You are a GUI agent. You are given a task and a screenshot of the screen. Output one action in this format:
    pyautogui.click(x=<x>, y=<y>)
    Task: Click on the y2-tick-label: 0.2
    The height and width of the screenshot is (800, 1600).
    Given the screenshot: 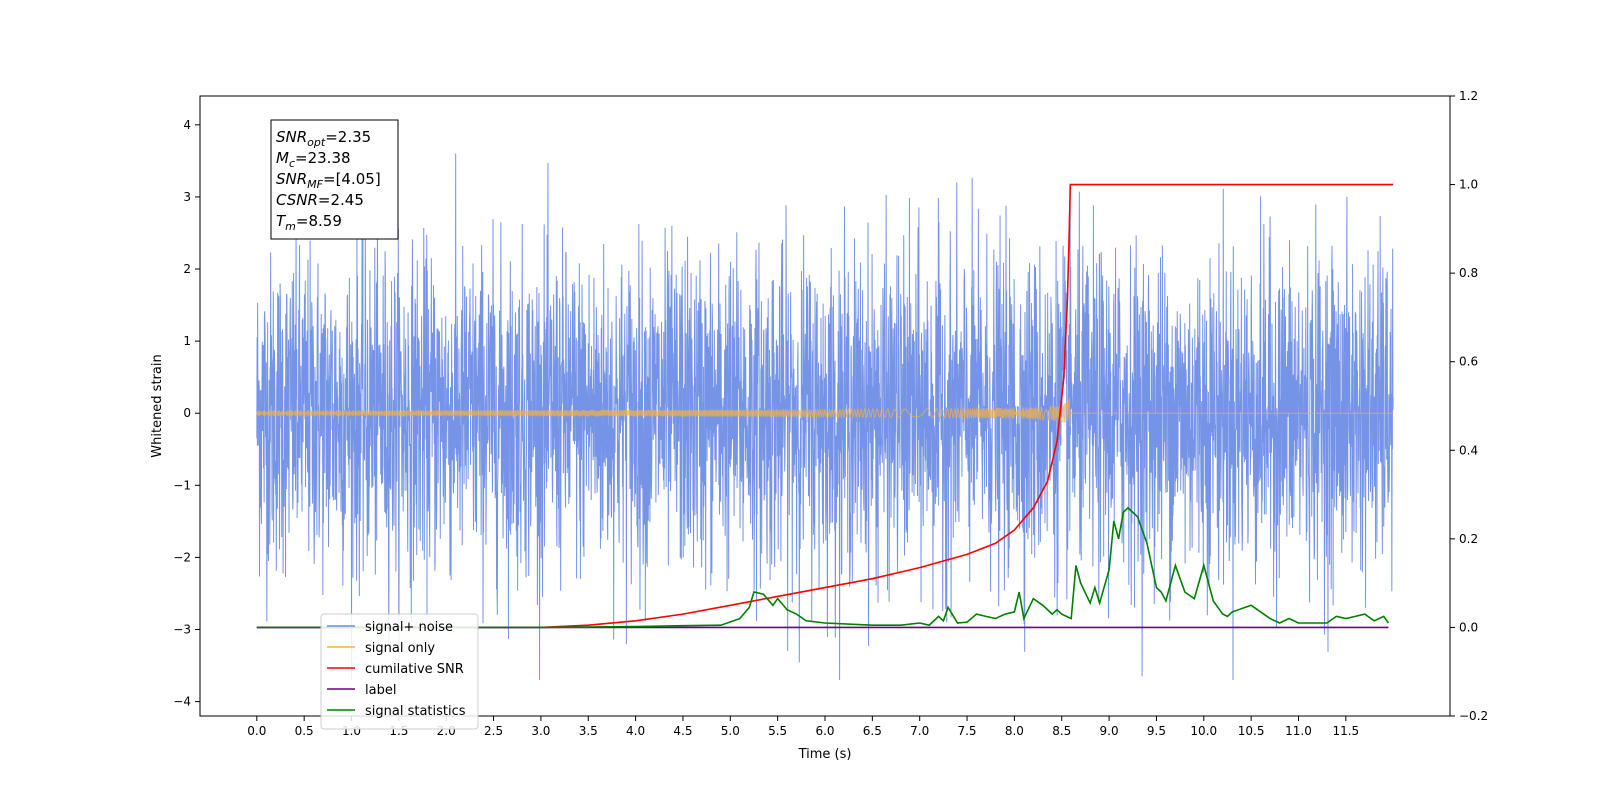 What is the action you would take?
    pyautogui.click(x=1468, y=539)
    